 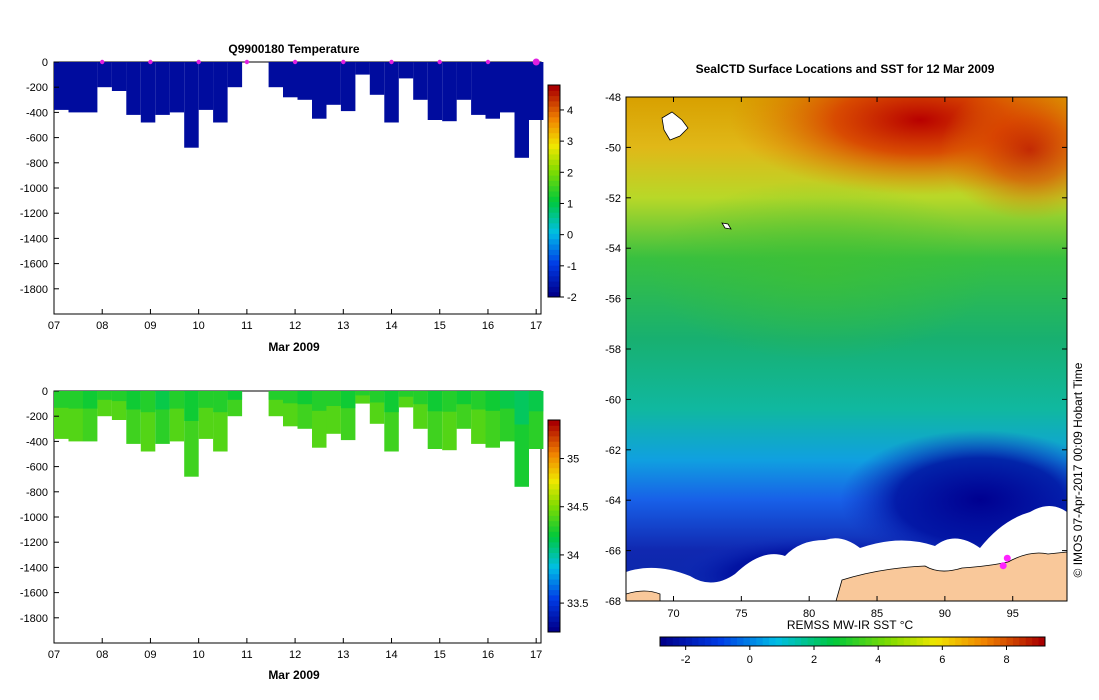 What do you see at coordinates (295, 326) in the screenshot?
I see `temperature-x-tick-label: 12` at bounding box center [295, 326].